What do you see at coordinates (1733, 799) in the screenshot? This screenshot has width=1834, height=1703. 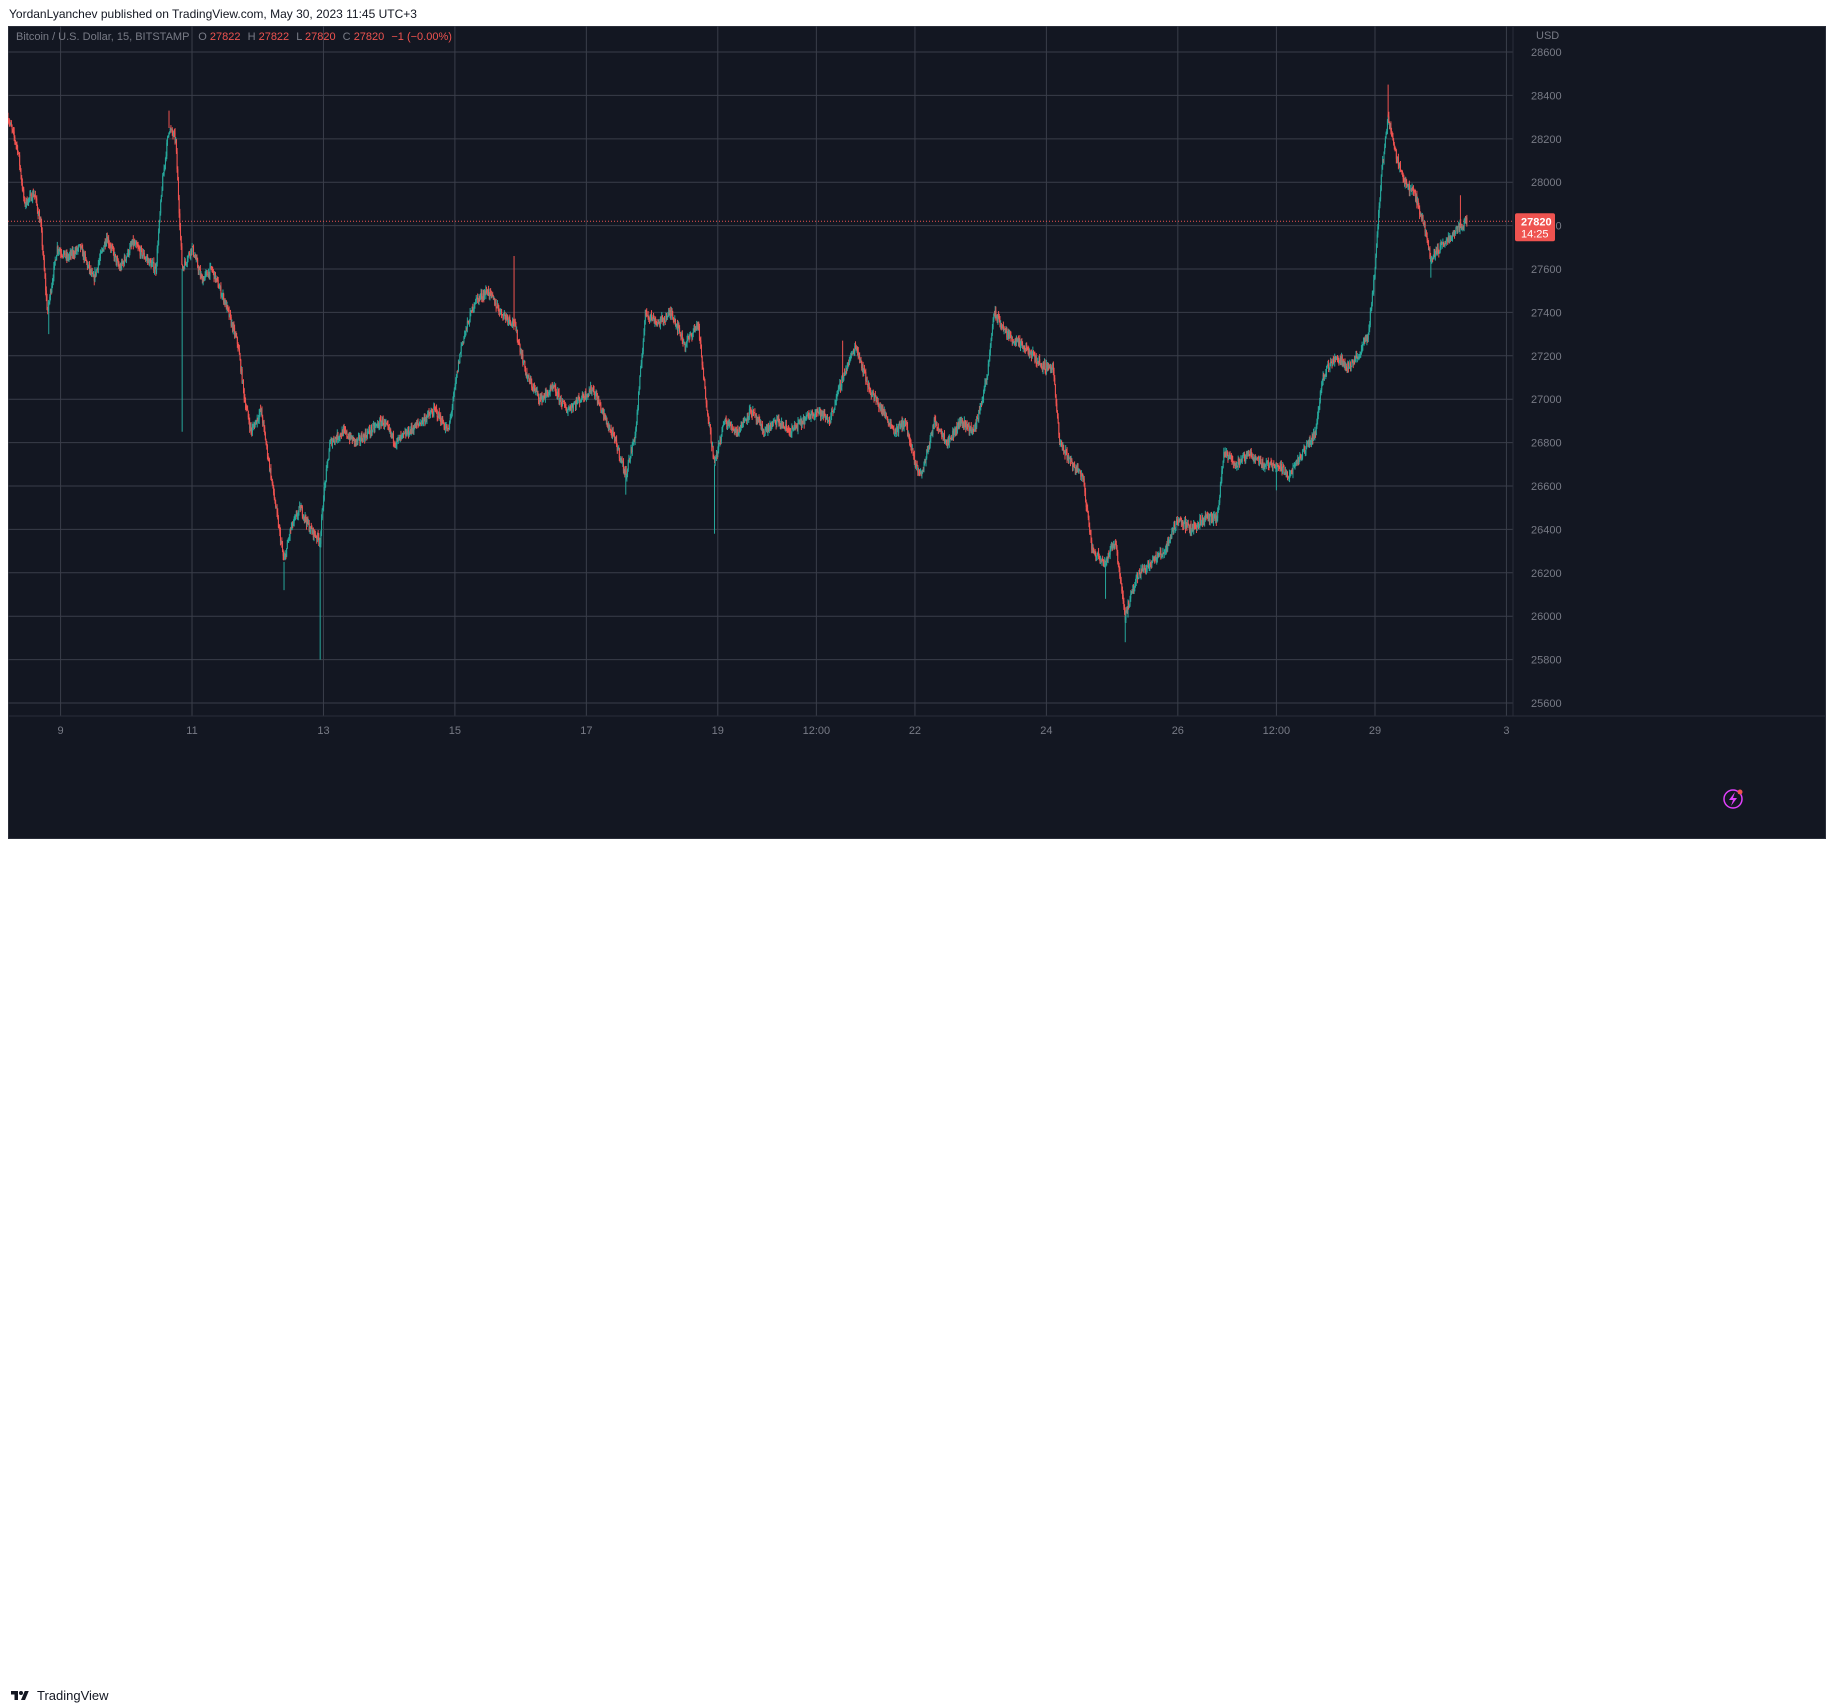 I see `lightning-icon` at bounding box center [1733, 799].